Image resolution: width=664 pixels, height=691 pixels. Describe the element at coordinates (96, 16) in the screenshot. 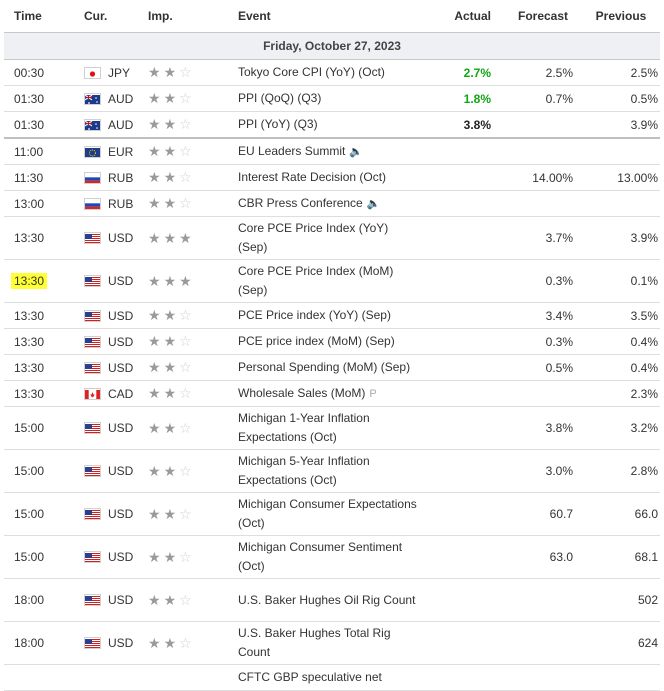

I see `col-currency: Cur.` at that location.